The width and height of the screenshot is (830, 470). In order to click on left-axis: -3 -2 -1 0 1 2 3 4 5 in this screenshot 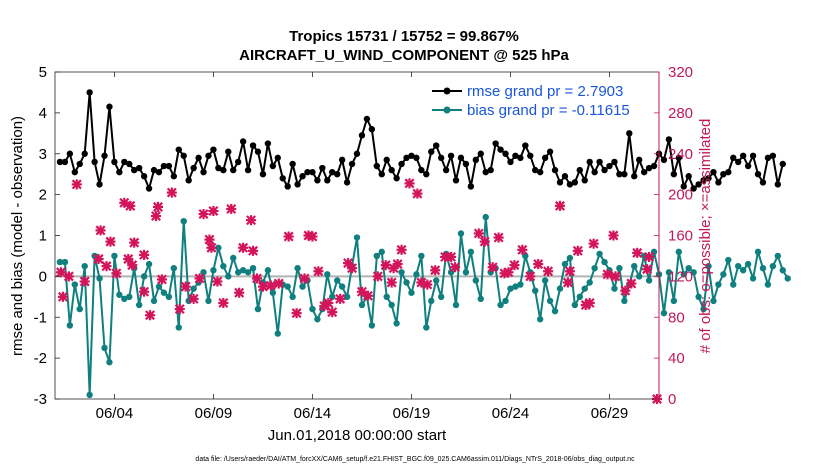, I will do `click(47, 236)`.